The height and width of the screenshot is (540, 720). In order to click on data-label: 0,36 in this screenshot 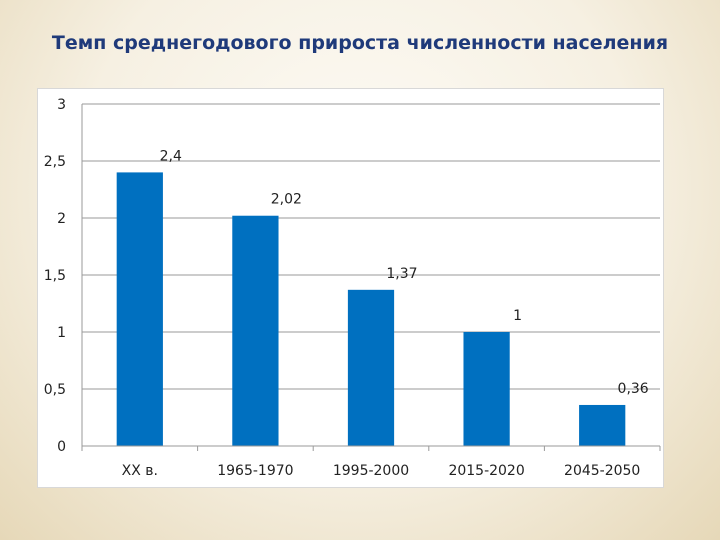, I will do `click(633, 389)`.